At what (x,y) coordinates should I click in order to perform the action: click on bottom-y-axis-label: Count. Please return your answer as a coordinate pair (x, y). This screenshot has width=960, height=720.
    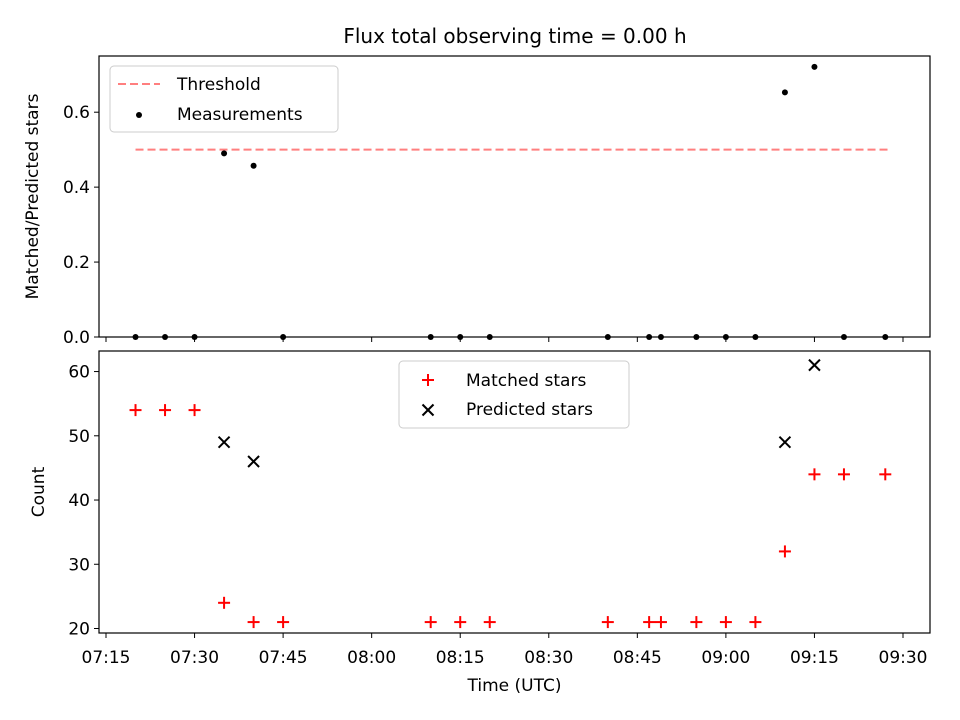
    Looking at the image, I should click on (39, 491).